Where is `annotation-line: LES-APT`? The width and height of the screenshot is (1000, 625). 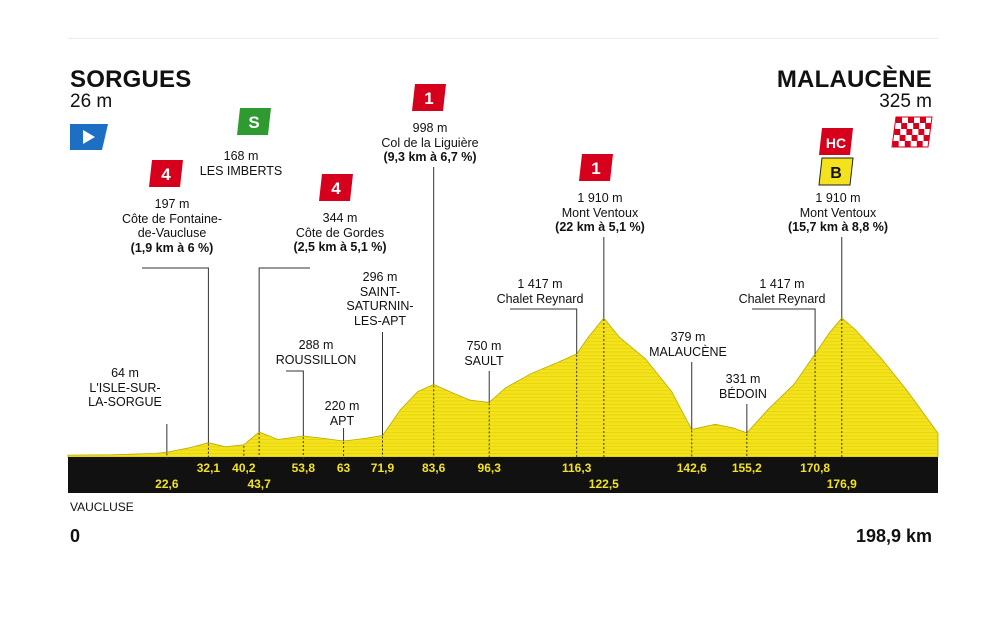
annotation-line: LES-APT is located at coordinates (380, 320).